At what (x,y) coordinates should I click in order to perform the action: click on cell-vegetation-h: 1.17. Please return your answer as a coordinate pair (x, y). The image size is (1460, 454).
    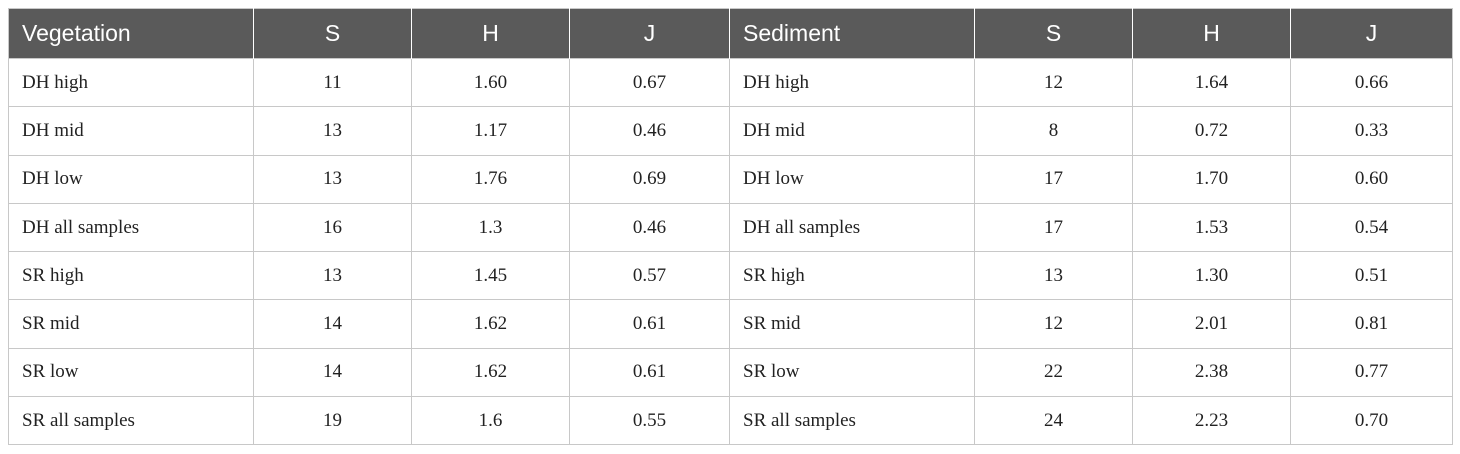
    Looking at the image, I should click on (490, 131).